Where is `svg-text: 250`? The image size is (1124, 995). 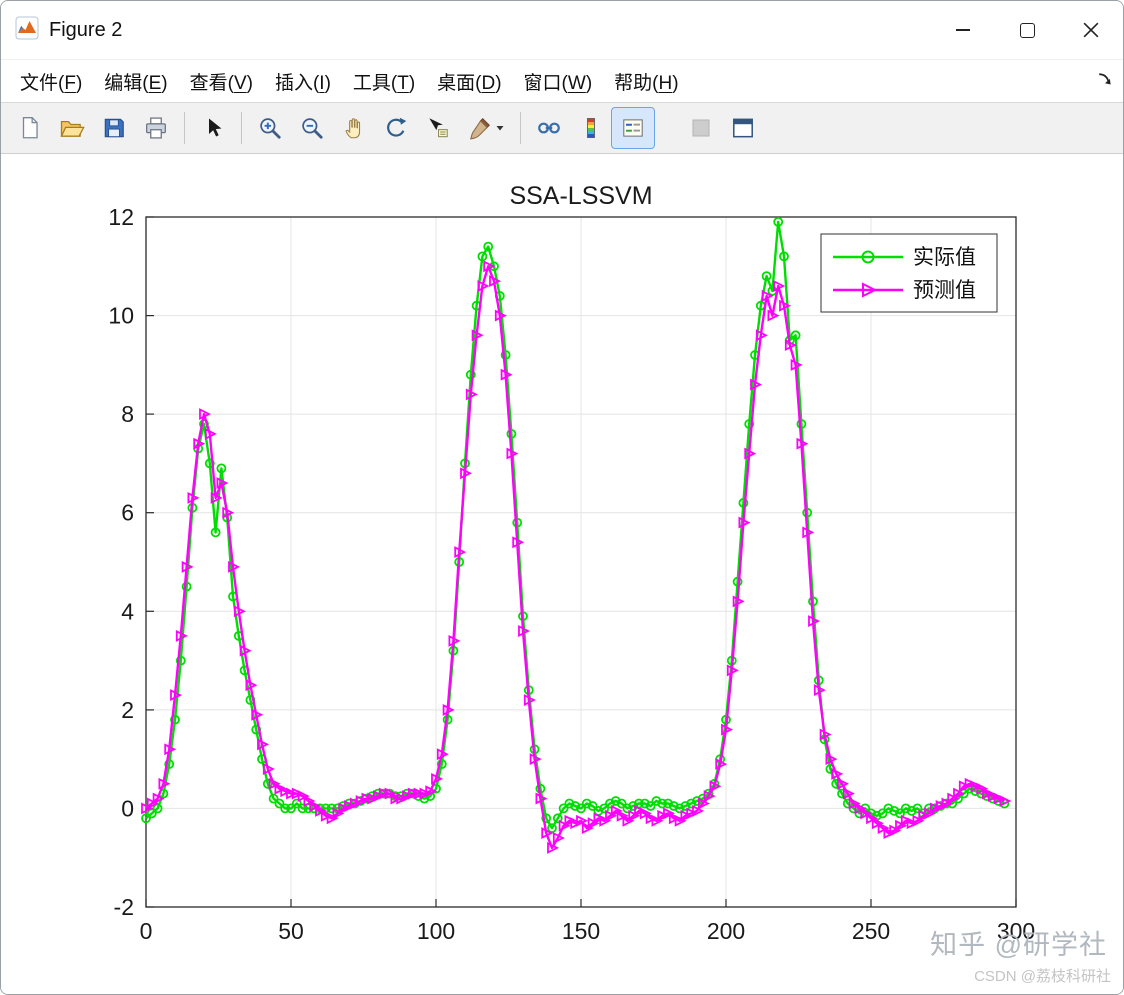 svg-text: 250 is located at coordinates (871, 931).